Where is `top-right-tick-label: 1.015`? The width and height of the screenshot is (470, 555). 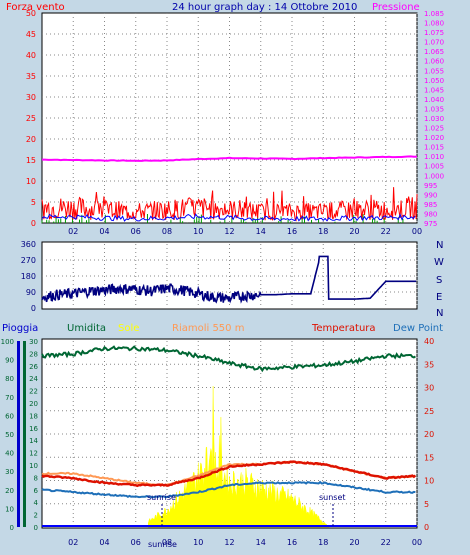 top-right-tick-label: 1.015 is located at coordinates (434, 148).